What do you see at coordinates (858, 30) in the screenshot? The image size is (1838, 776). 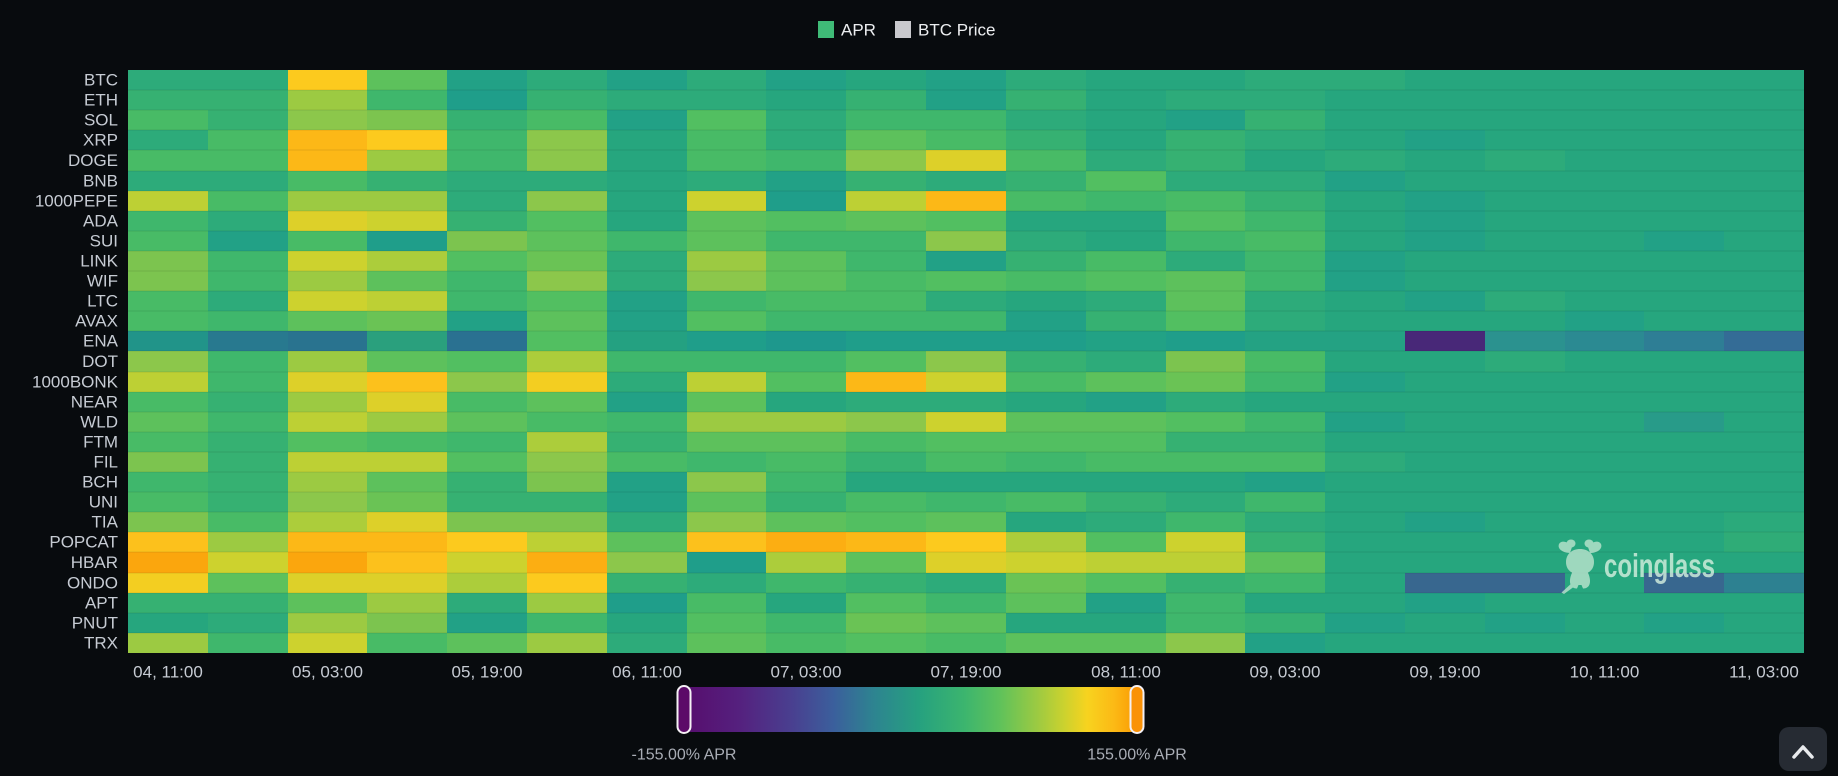 I see `svg-text: APR` at bounding box center [858, 30].